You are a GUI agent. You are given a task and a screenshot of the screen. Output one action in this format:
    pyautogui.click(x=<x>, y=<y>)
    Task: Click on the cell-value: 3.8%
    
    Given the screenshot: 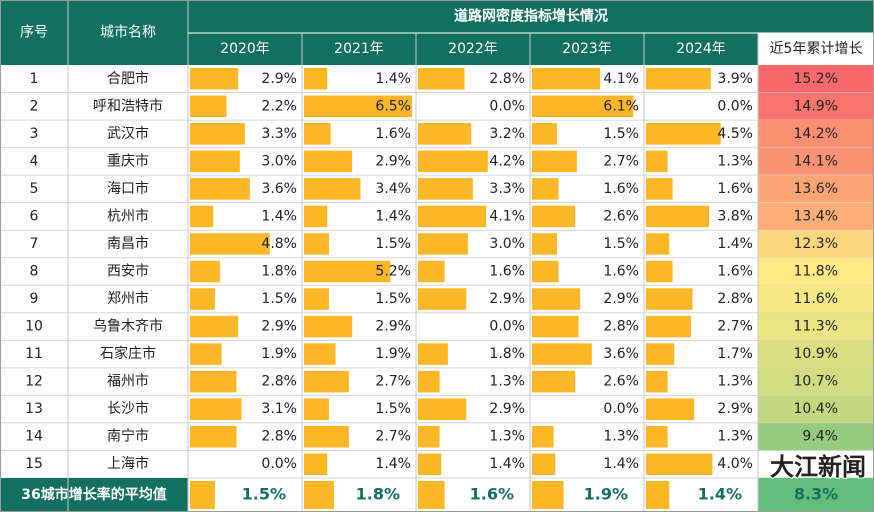 What is the action you would take?
    pyautogui.click(x=735, y=216)
    